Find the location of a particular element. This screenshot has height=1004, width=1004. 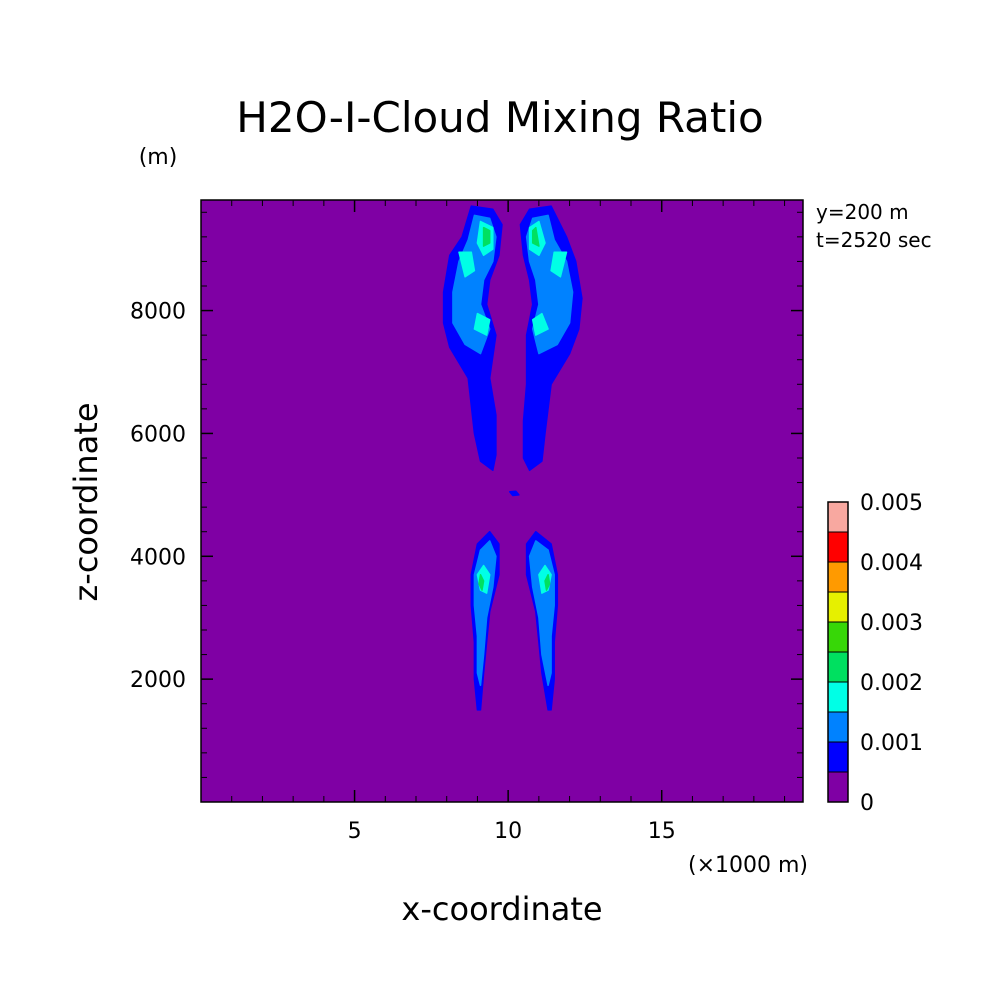

contour-upper-right-core-a-peak is located at coordinates (535, 236).